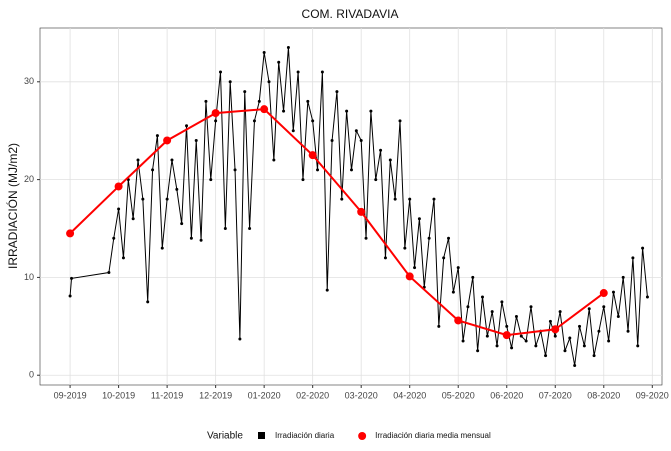  I want to click on legend-title: Variable, so click(225, 436).